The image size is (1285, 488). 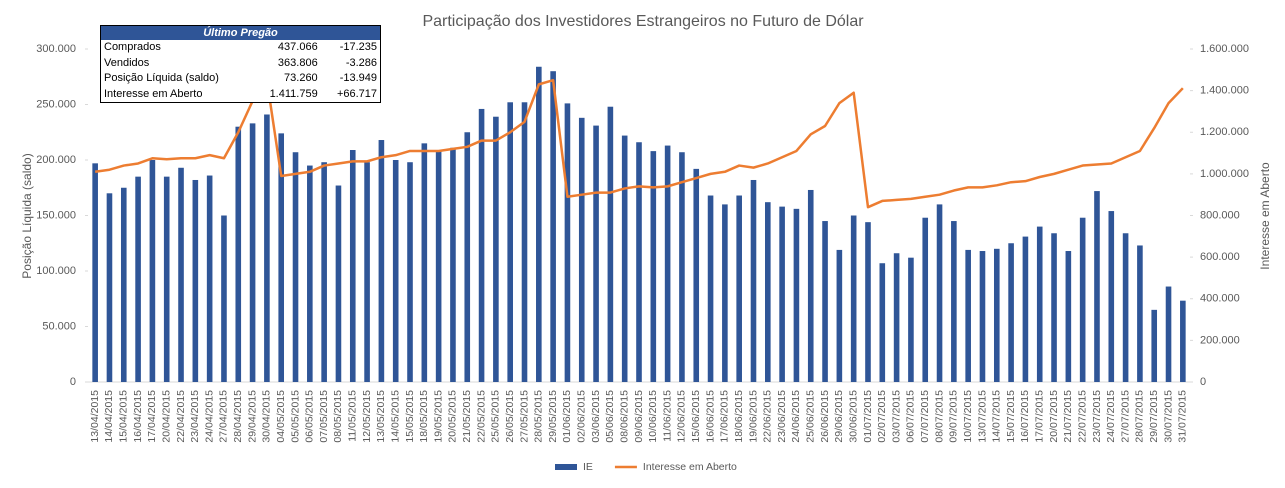 I want to click on x-tick-label: 30/04/2015, so click(x=267, y=416).